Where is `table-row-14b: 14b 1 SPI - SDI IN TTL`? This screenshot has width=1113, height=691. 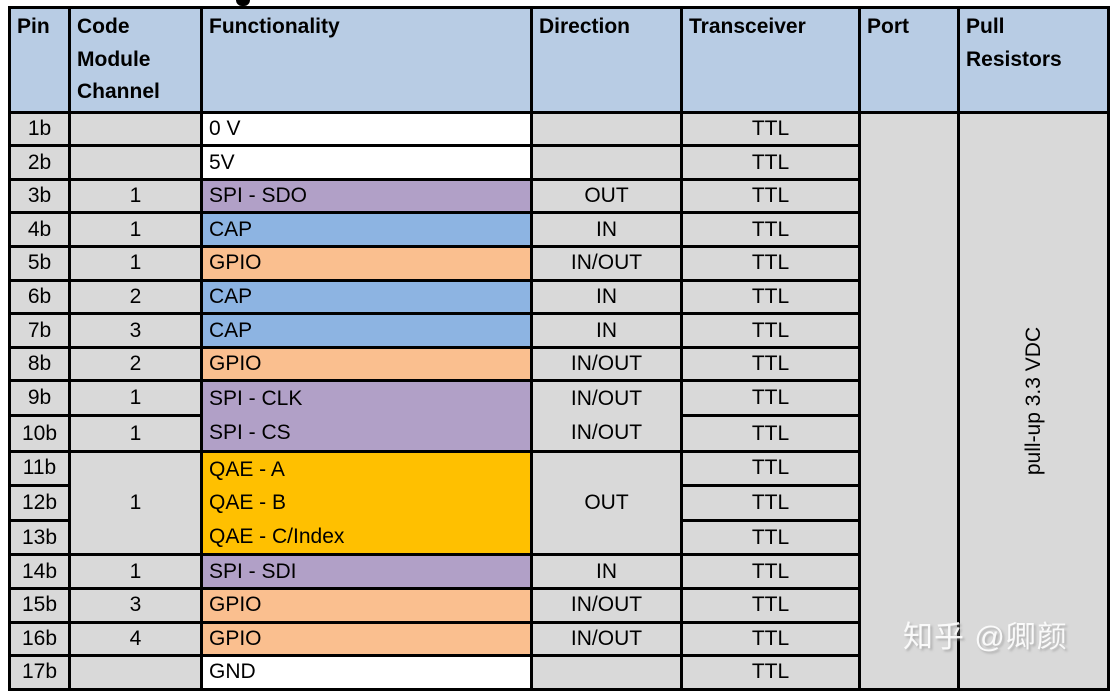 table-row-14b: 14b 1 SPI - SDI IN TTL is located at coordinates (558, 571).